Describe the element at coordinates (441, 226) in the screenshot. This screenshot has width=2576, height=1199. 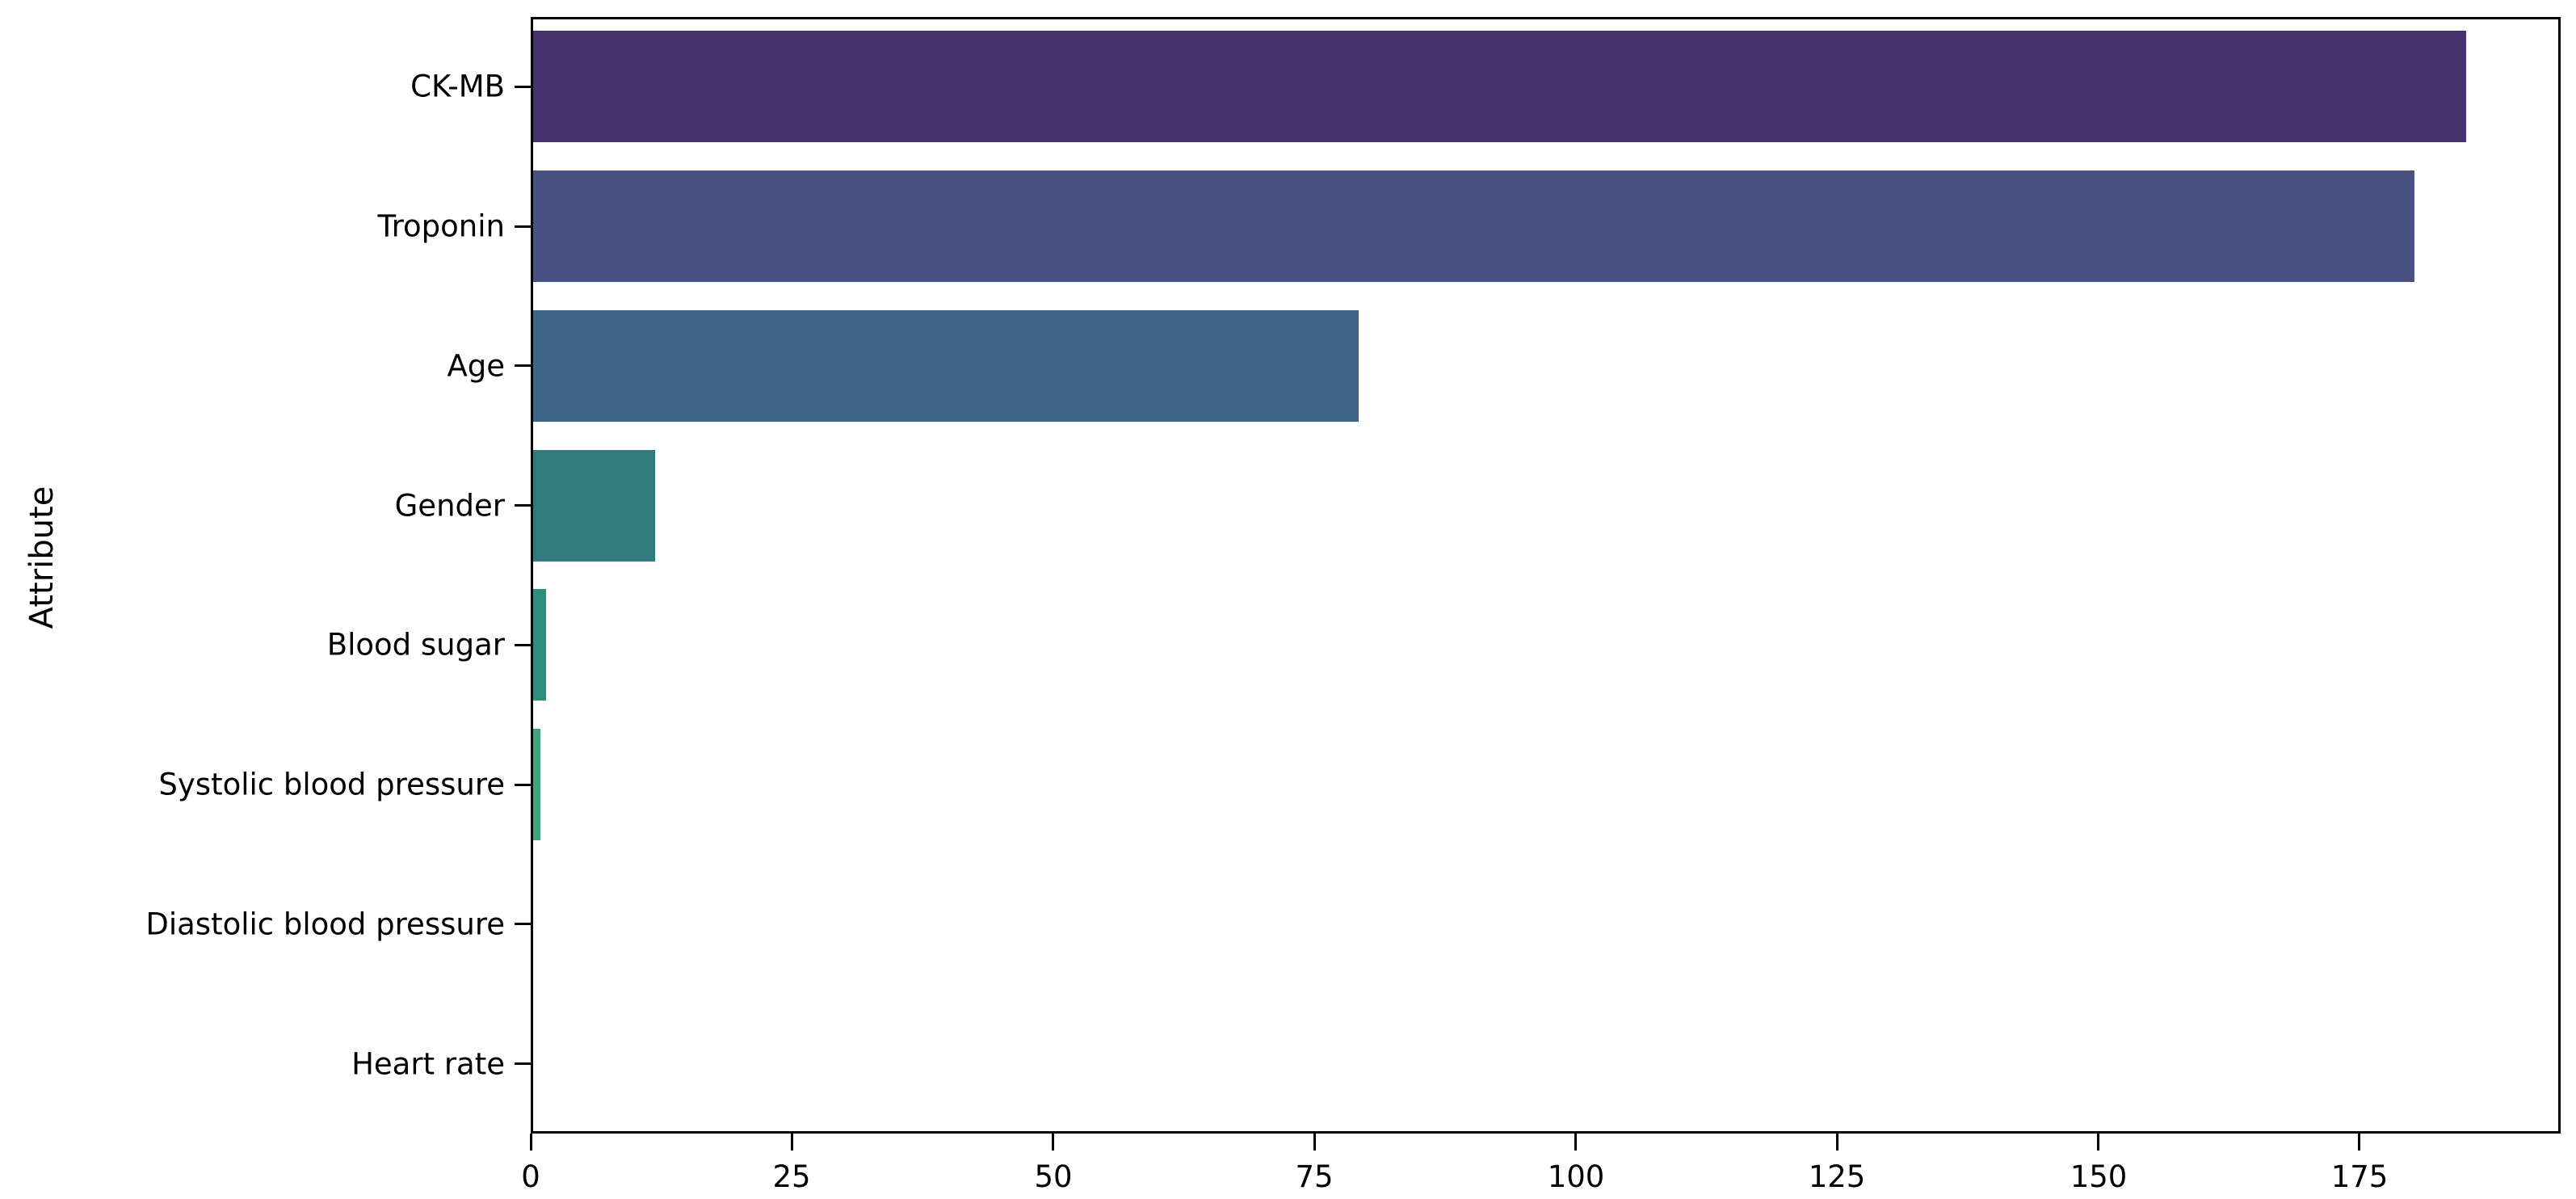
I see `y-tick-label: Troponin` at that location.